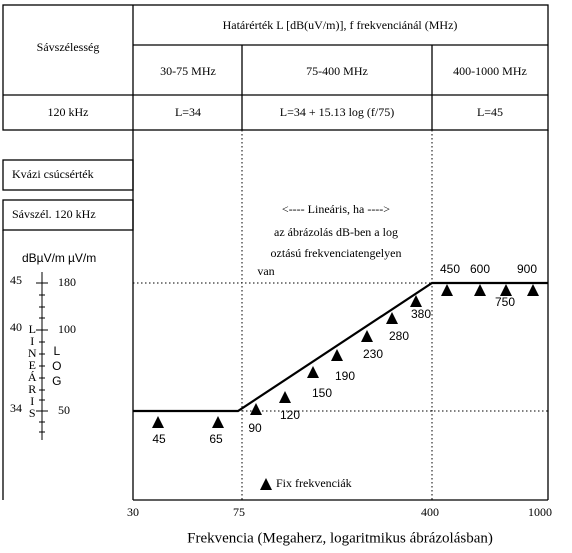  Describe the element at coordinates (57, 366) in the screenshot. I see `scale-log: LOG` at that location.